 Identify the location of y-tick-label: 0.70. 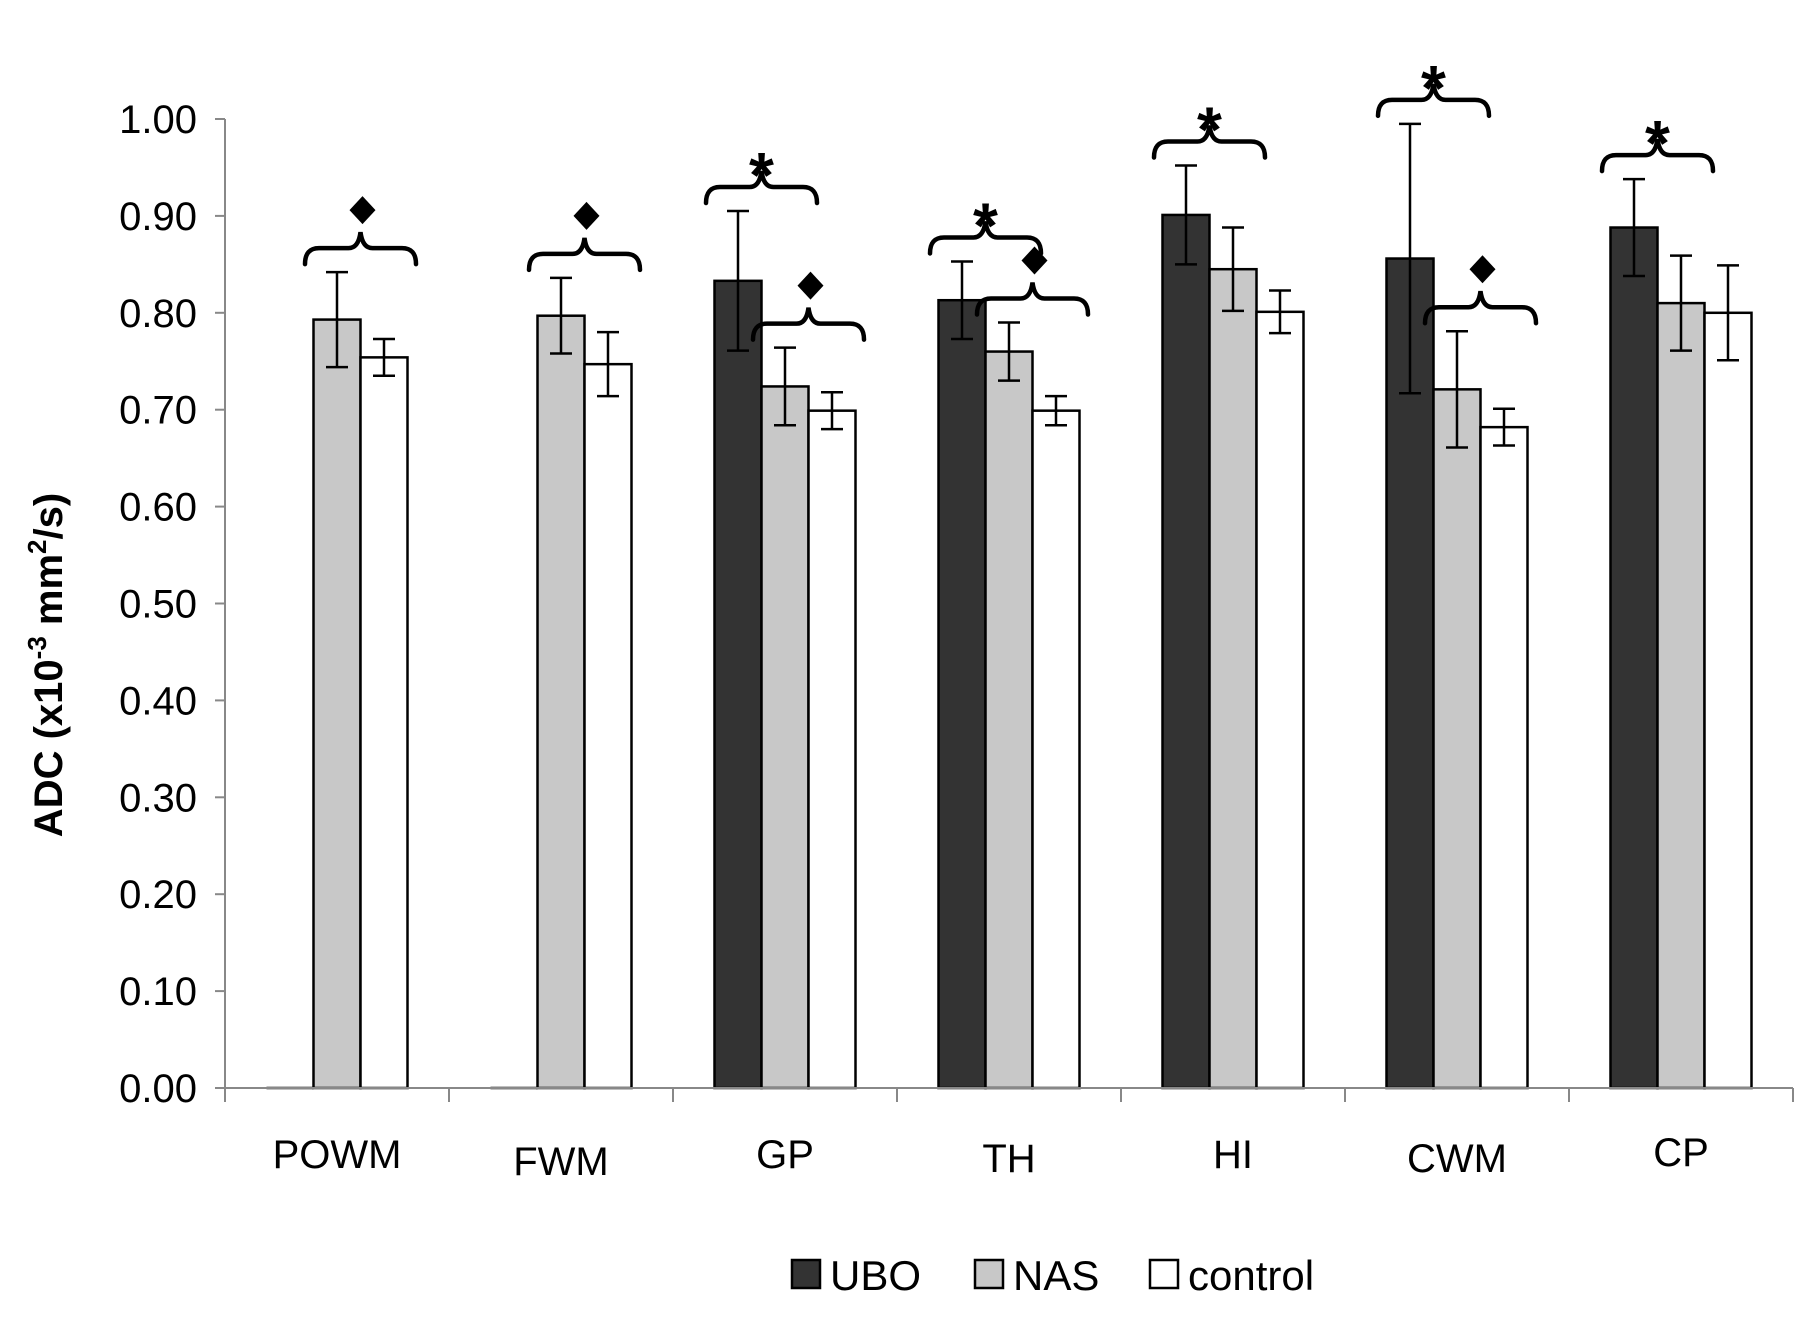
(158, 411).